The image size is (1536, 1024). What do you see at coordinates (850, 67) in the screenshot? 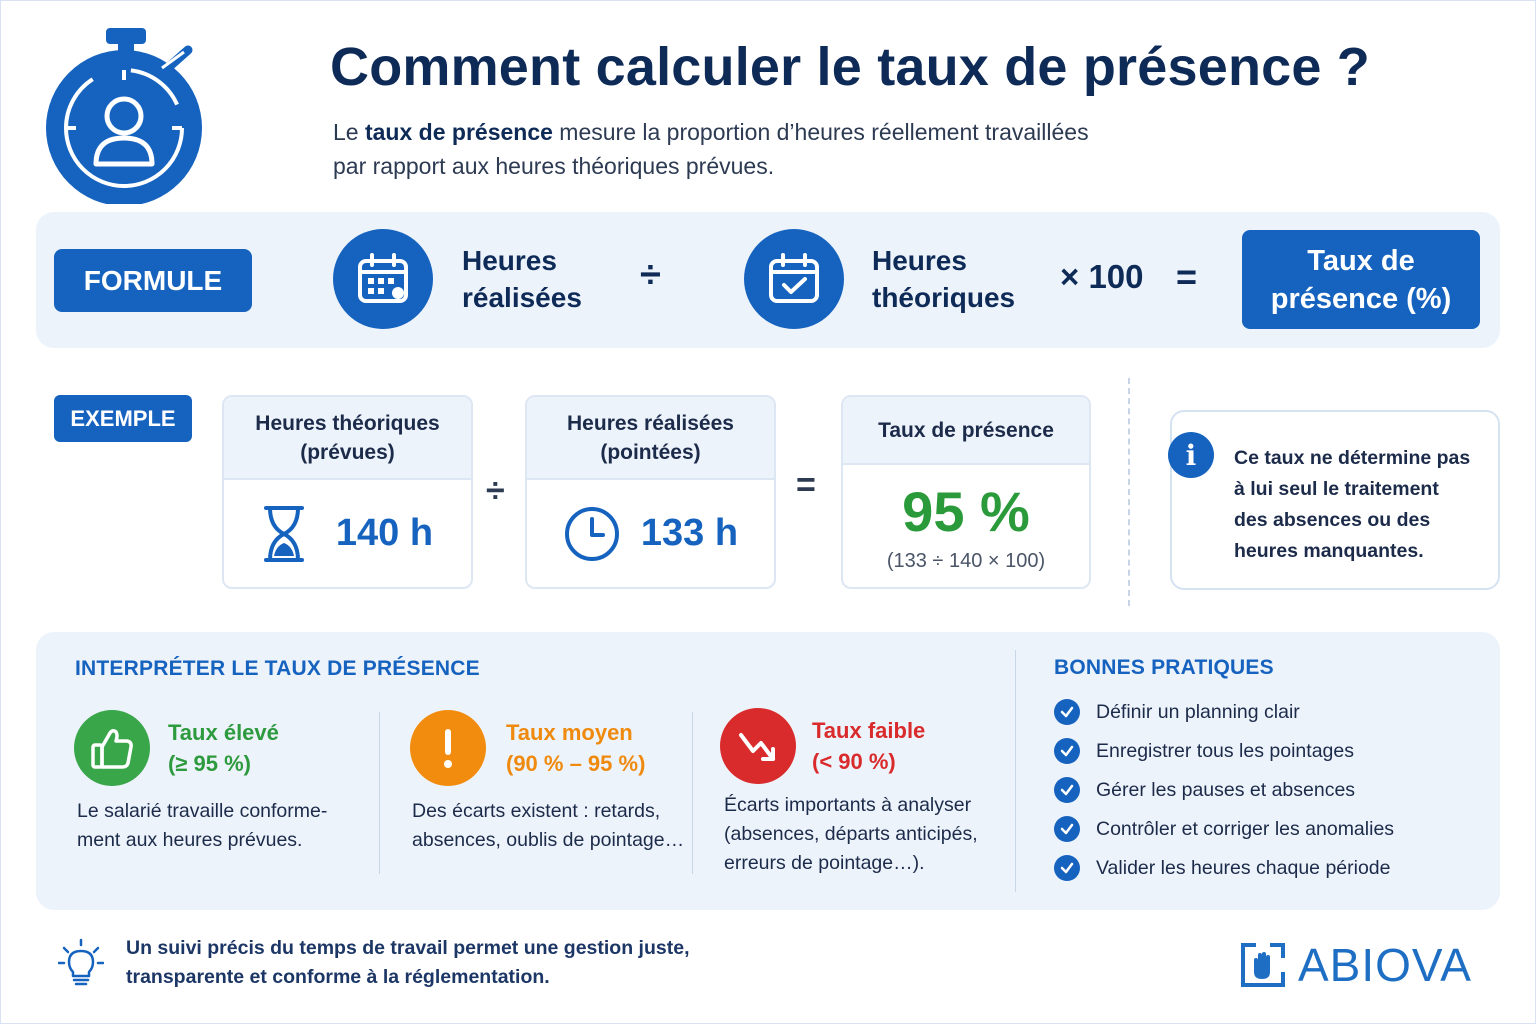
I see `page-title: Comment calculer le taux de présence ?` at bounding box center [850, 67].